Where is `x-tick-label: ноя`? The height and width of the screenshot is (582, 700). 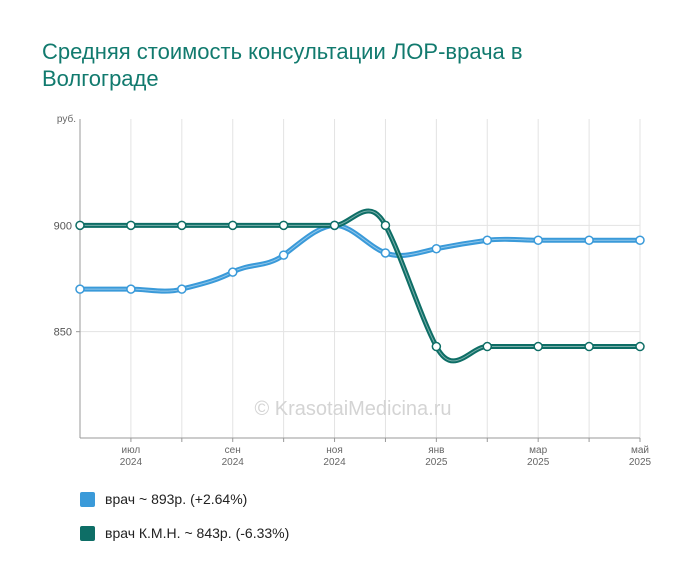 x-tick-label: ноя is located at coordinates (334, 450).